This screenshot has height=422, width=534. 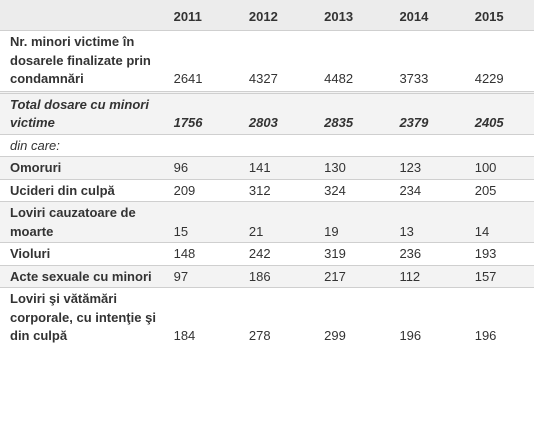 What do you see at coordinates (347, 276) in the screenshot?
I see `cell-value: 217` at bounding box center [347, 276].